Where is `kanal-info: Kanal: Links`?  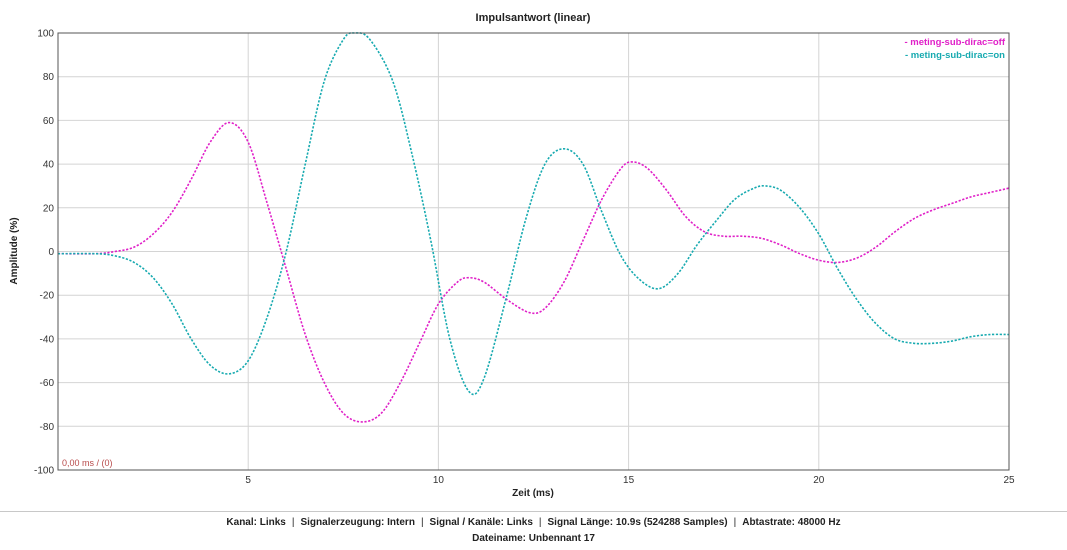
kanal-info: Kanal: Links is located at coordinates (256, 522).